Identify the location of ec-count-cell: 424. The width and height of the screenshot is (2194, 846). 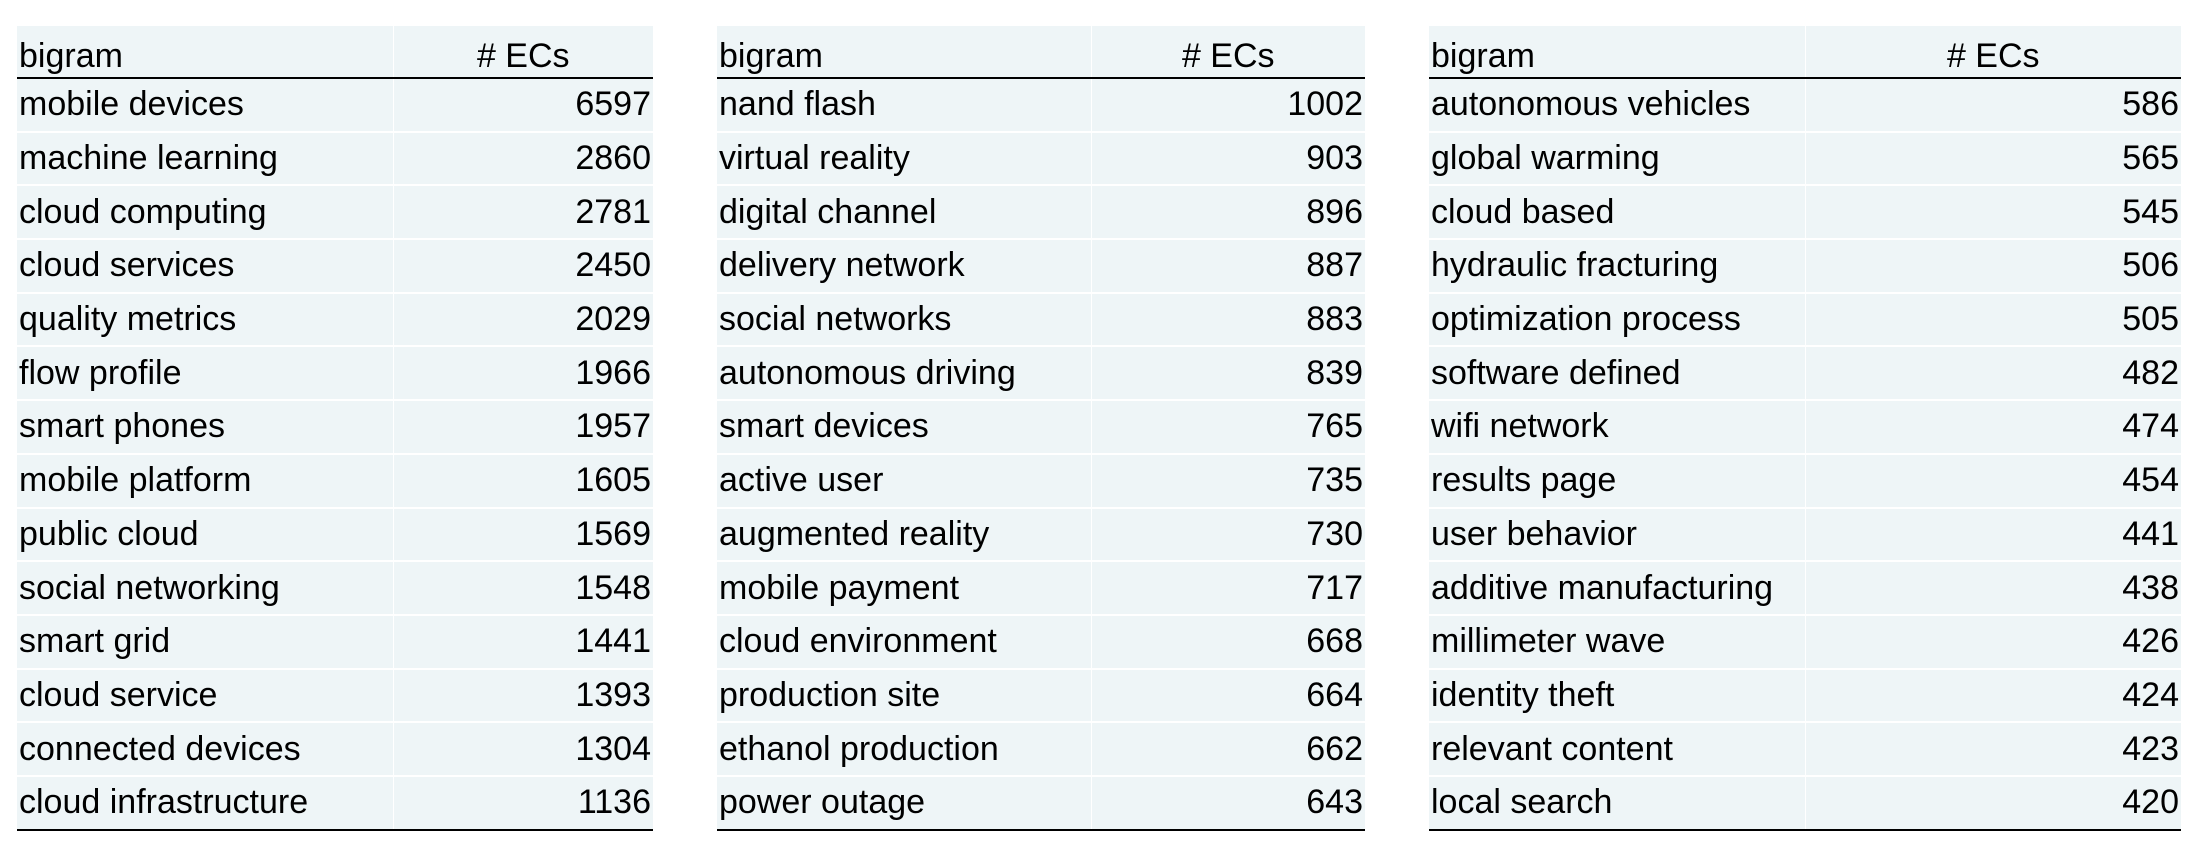
(1993, 696).